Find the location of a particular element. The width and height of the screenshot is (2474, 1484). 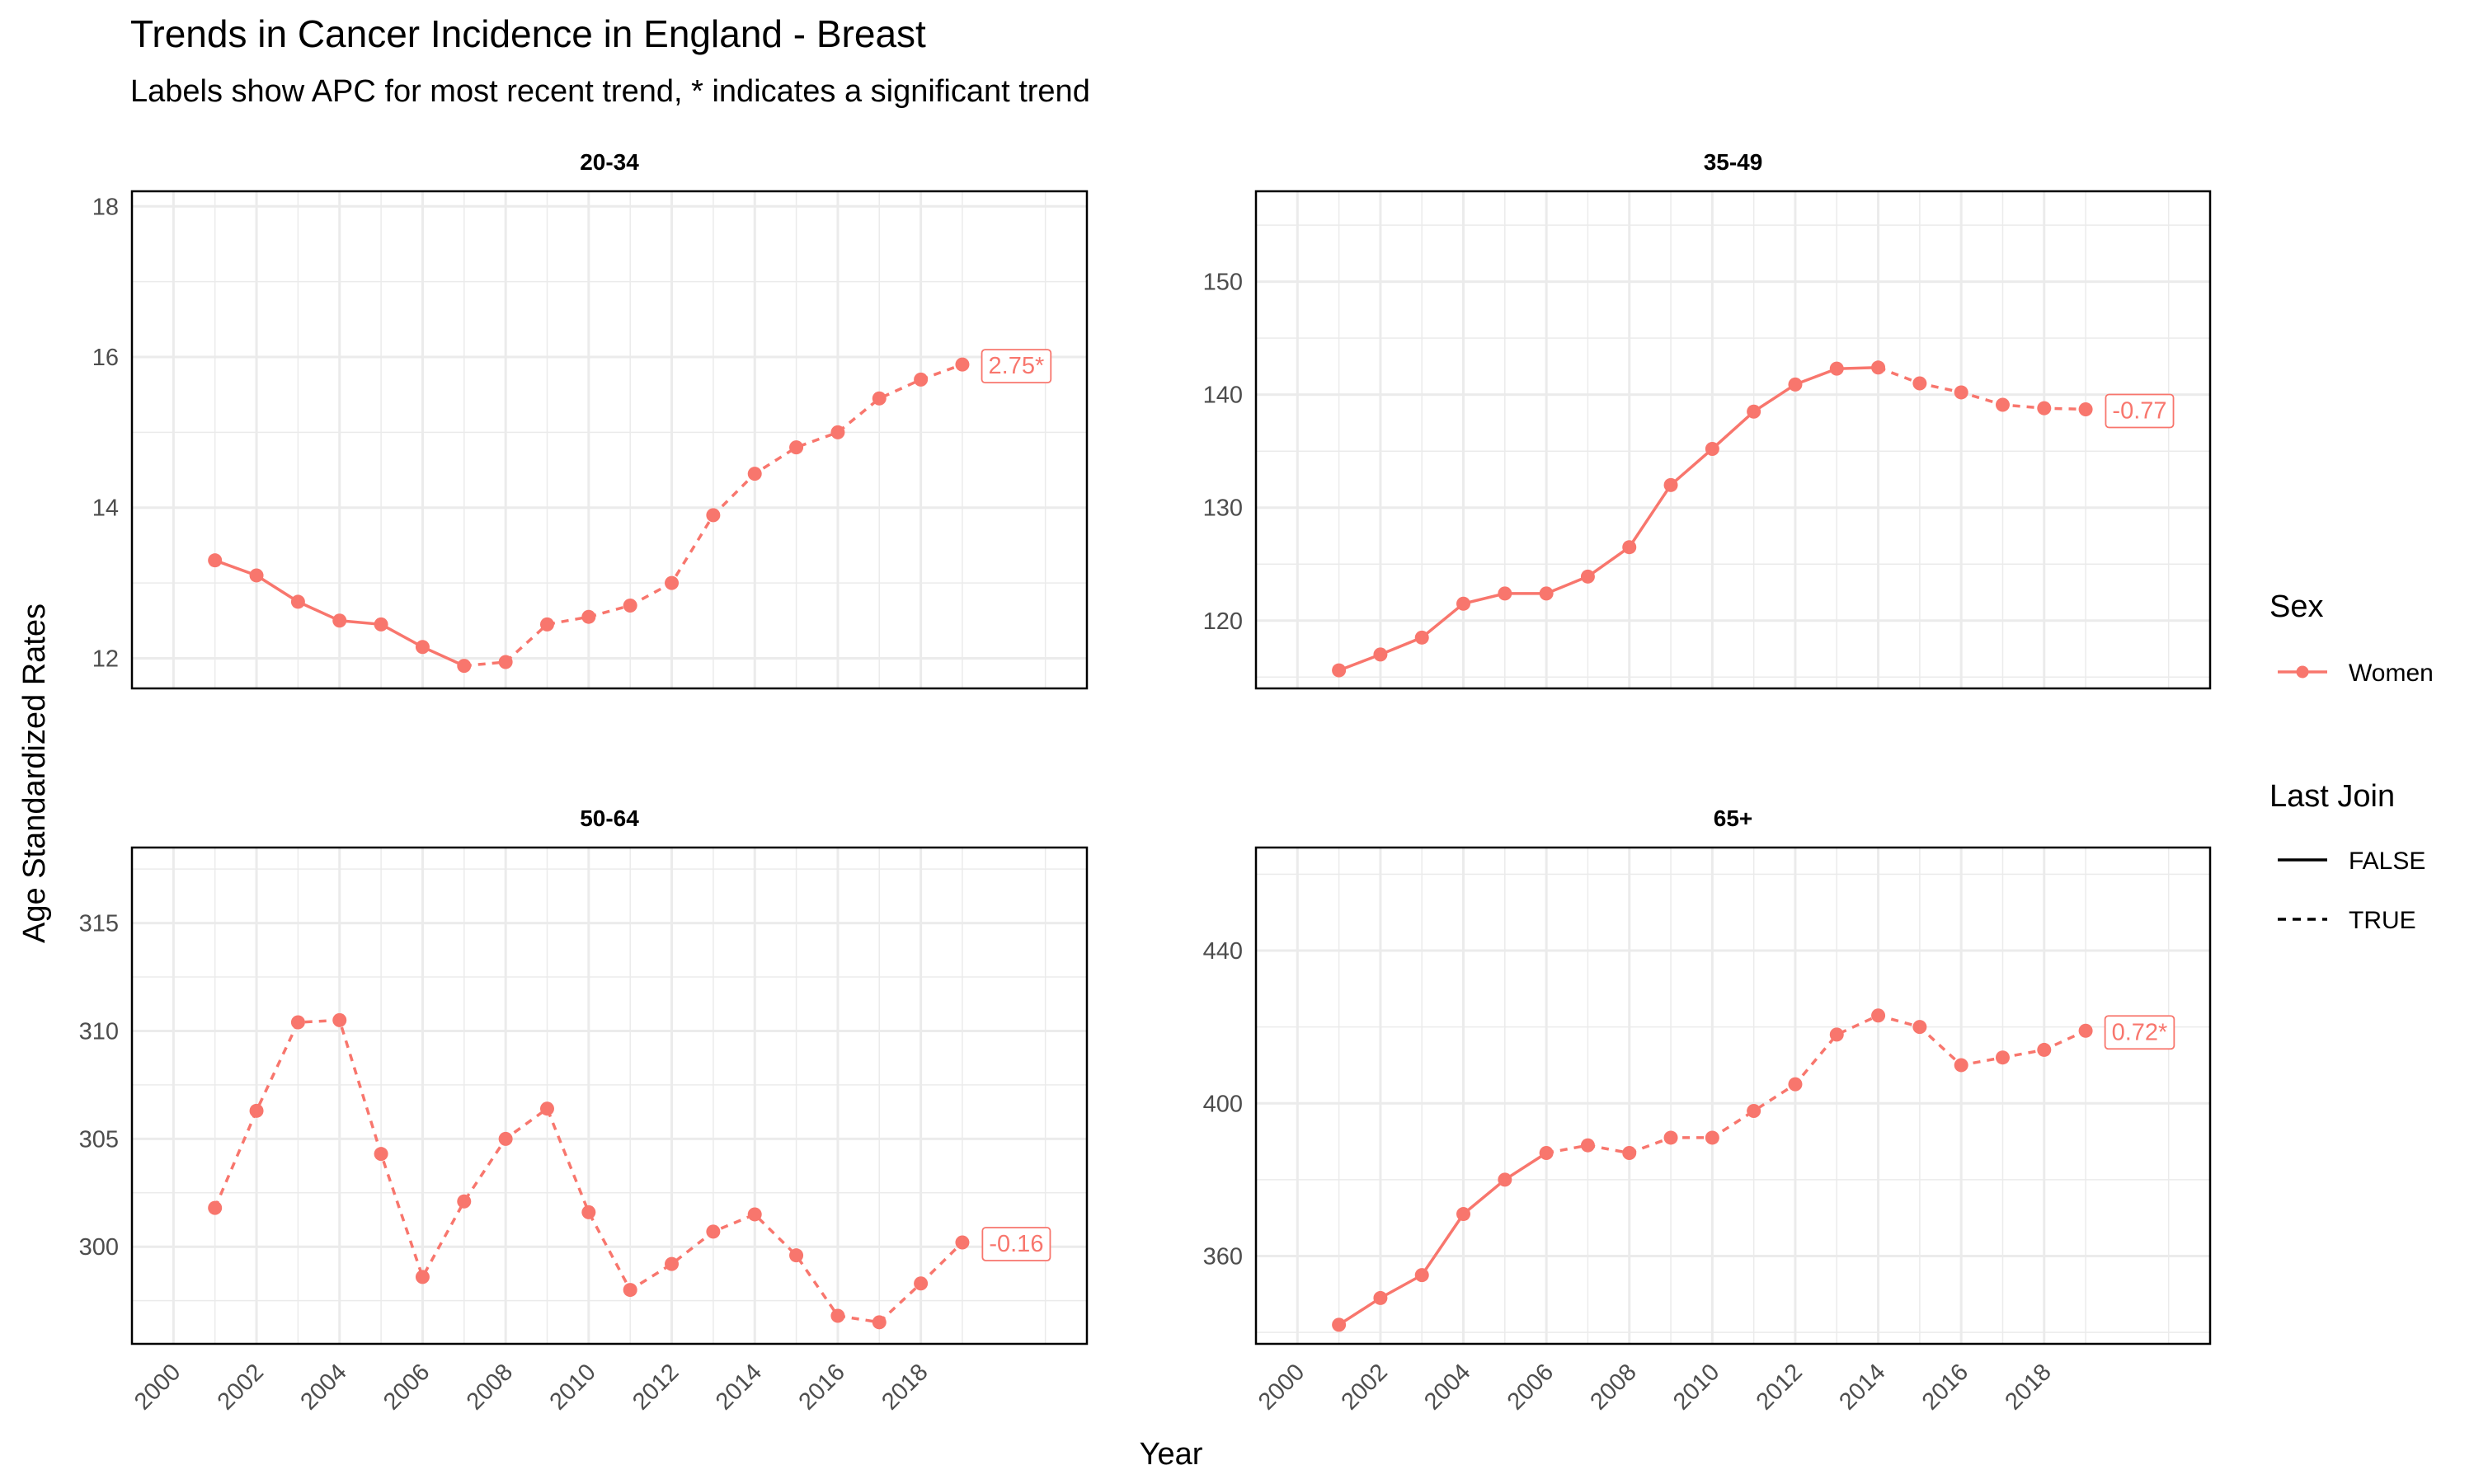

y-tick-label: 305 is located at coordinates (99, 1139).